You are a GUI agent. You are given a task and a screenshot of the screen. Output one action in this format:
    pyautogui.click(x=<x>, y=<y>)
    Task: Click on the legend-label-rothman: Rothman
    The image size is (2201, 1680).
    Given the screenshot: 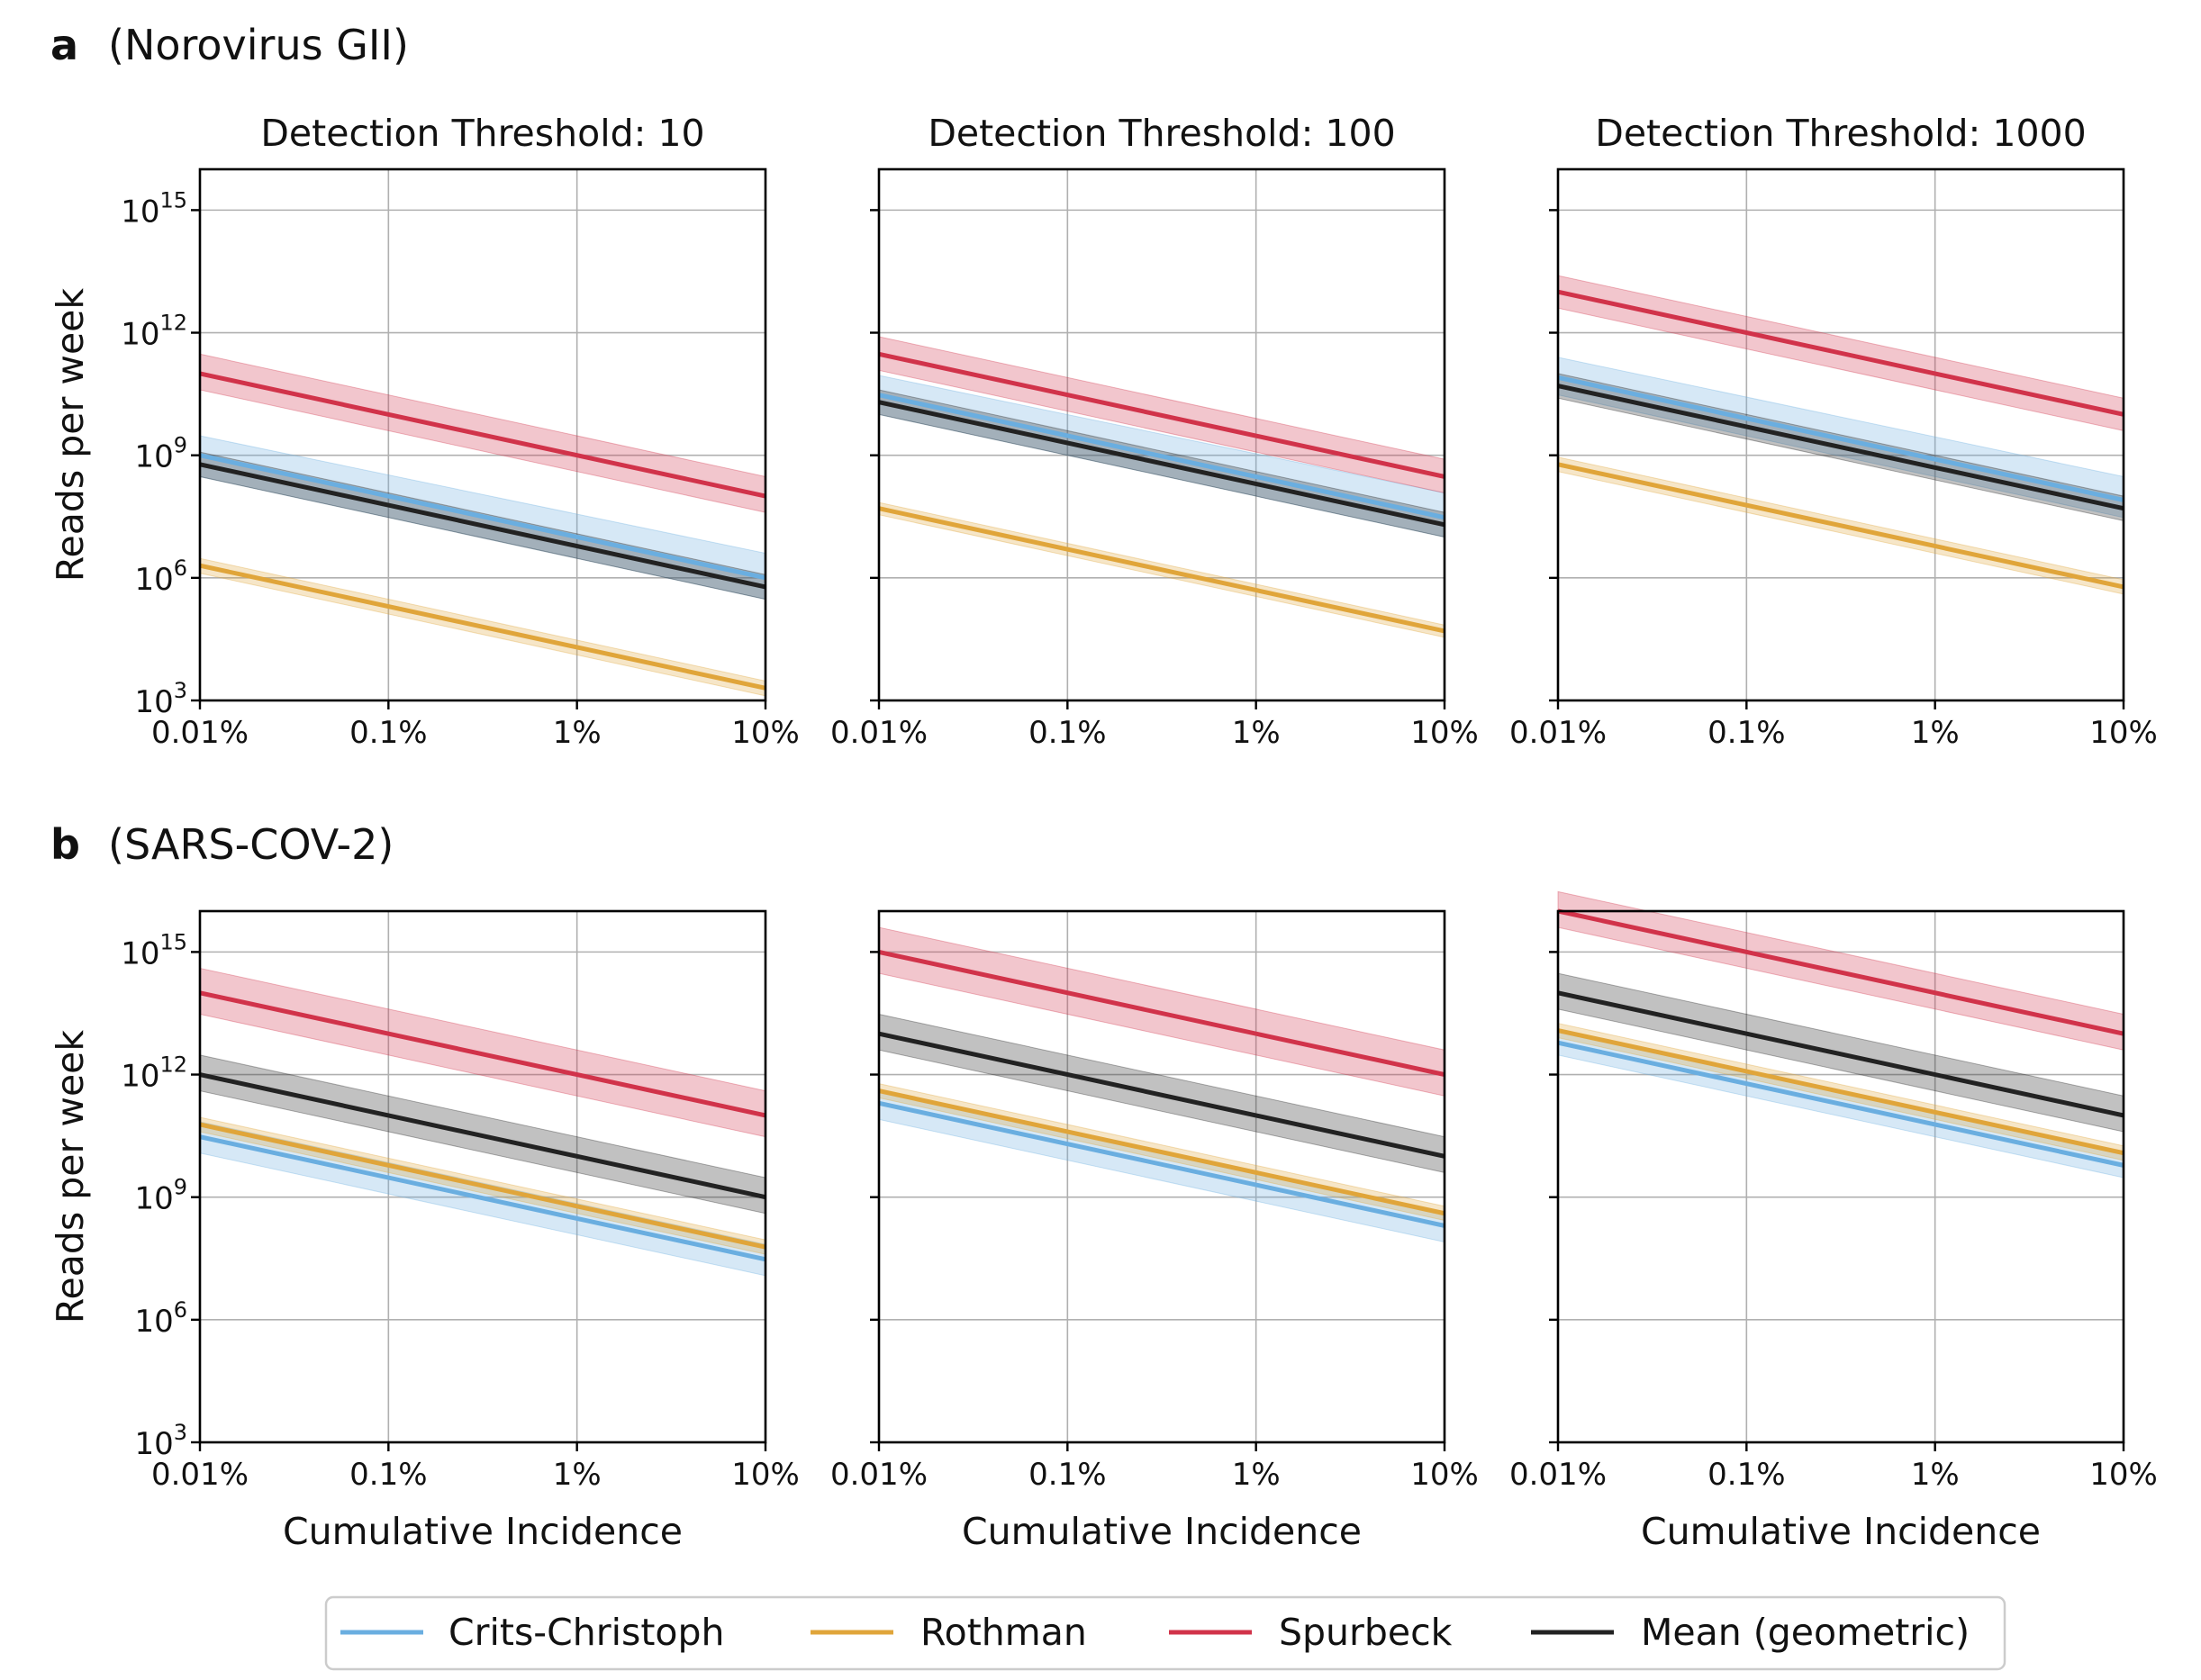 What is the action you would take?
    pyautogui.click(x=1003, y=1632)
    